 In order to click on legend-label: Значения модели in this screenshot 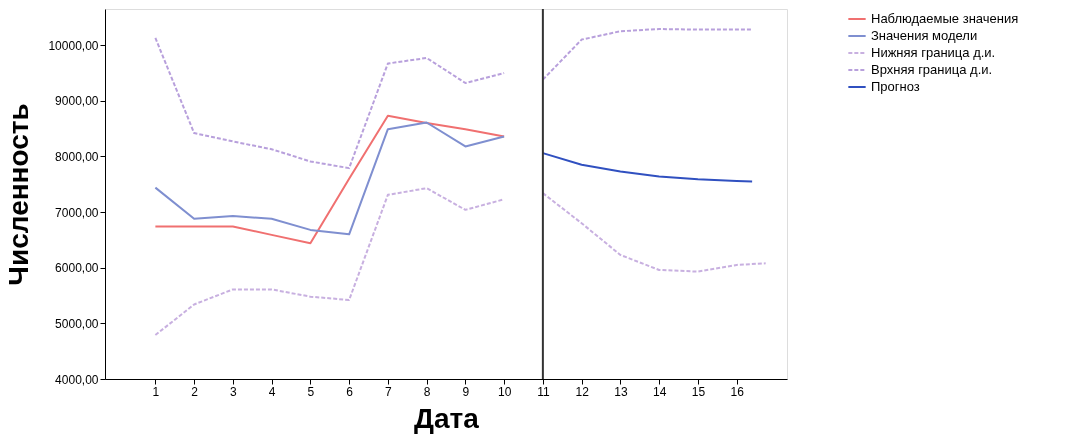, I will do `click(924, 35)`.